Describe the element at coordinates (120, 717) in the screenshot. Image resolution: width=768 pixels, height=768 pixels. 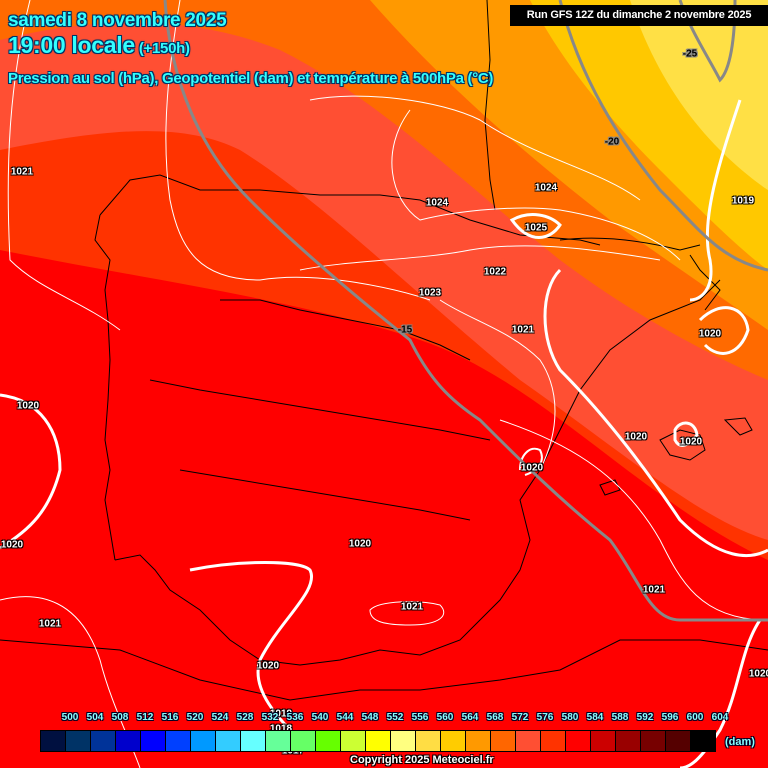
I see `legend-tick: 508` at that location.